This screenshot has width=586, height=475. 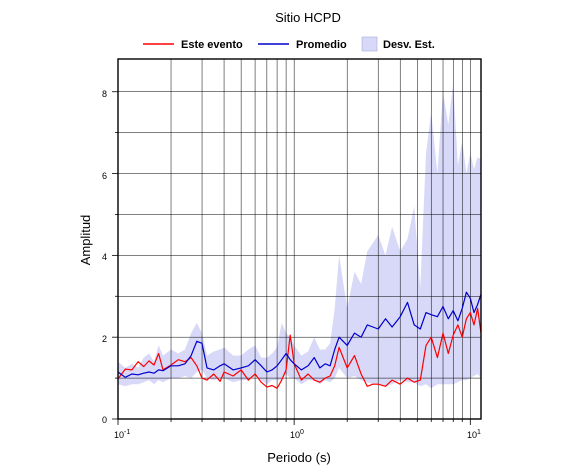 I want to click on y-axis-ticklabels: 0 2 4 6 8, so click(x=104, y=257).